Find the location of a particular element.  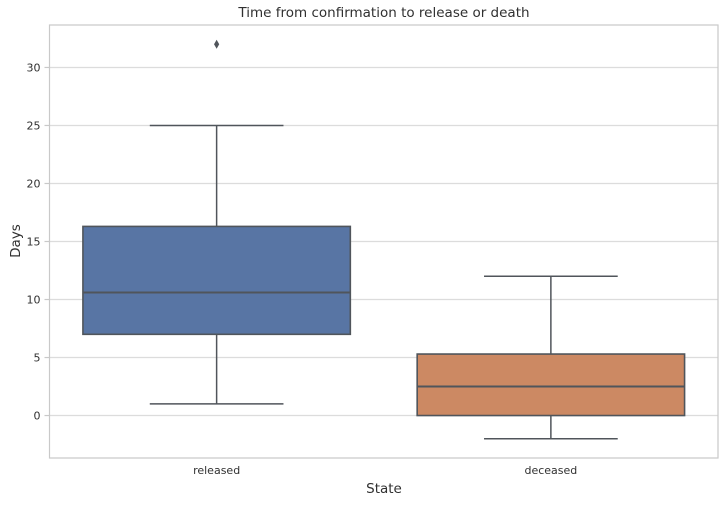

box-released is located at coordinates (217, 280).